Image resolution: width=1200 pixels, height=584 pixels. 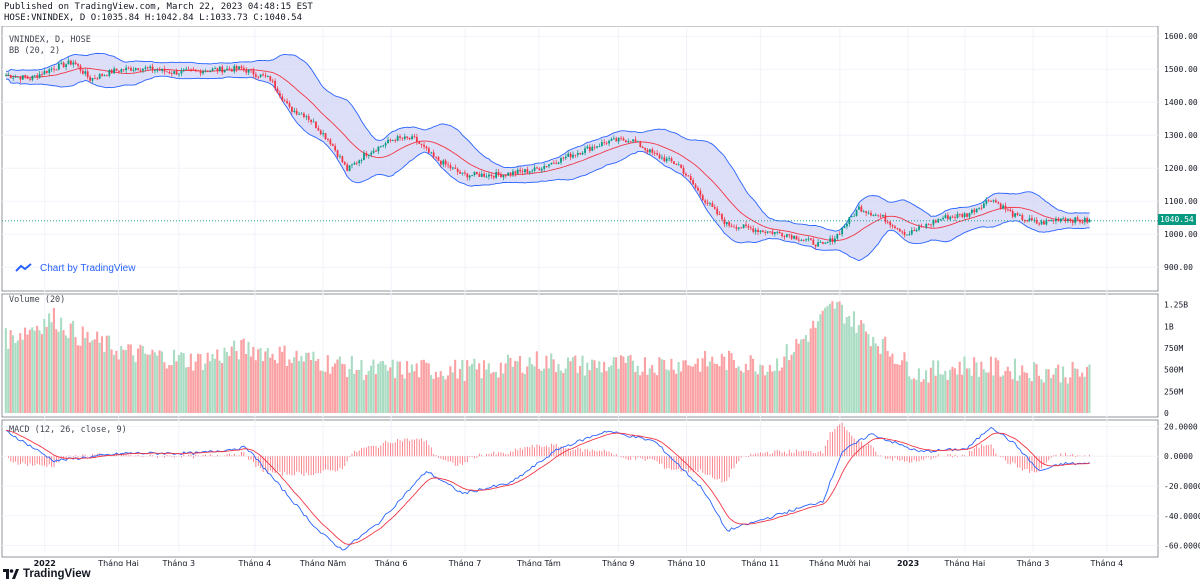 What do you see at coordinates (74, 268) in the screenshot?
I see `chart-by-tradingview-link: Chart by TradingView` at bounding box center [74, 268].